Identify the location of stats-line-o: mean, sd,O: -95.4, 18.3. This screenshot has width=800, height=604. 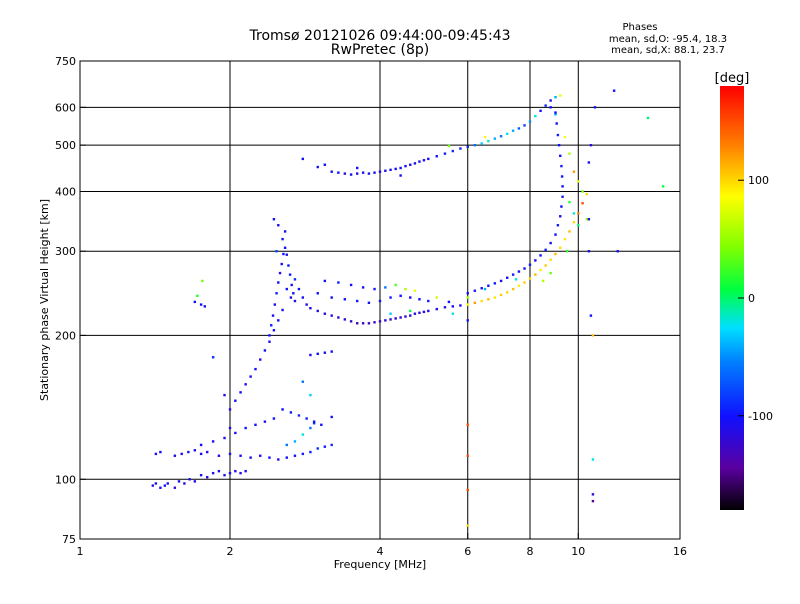
(668, 39).